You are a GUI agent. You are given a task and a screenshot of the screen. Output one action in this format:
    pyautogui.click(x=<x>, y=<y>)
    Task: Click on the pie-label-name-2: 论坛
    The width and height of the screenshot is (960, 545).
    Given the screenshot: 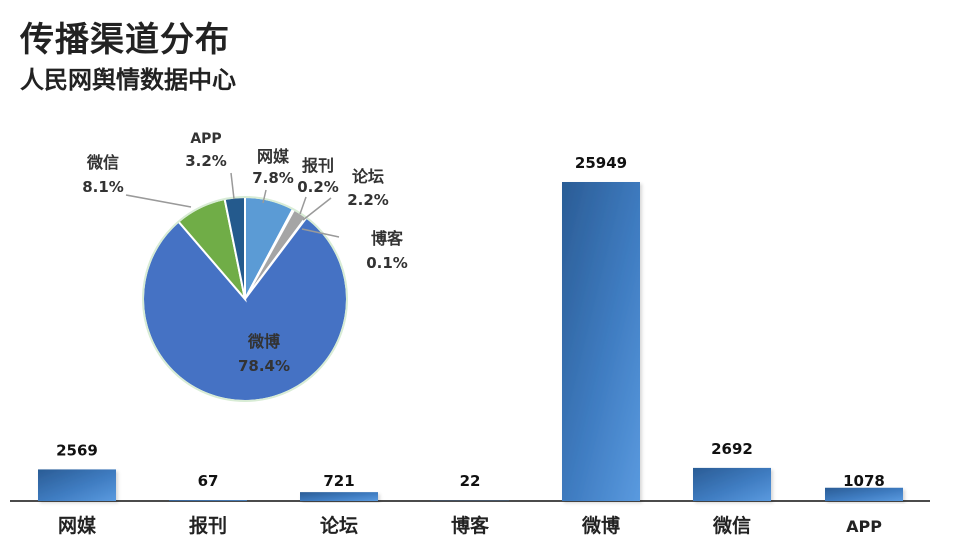 What is the action you would take?
    pyautogui.click(x=368, y=176)
    